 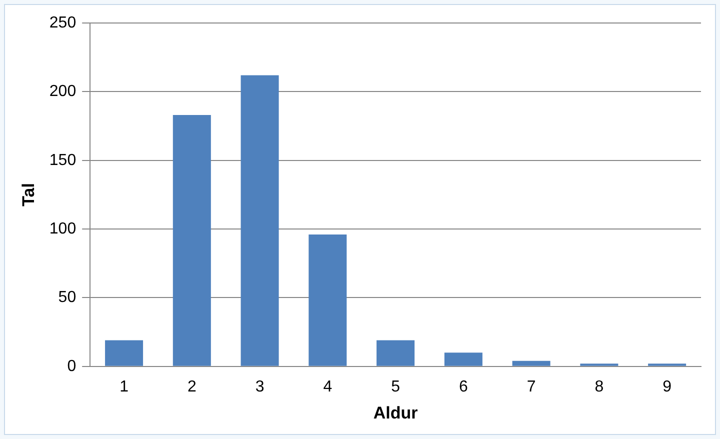 I want to click on y-tick-label: 150, so click(x=62, y=160).